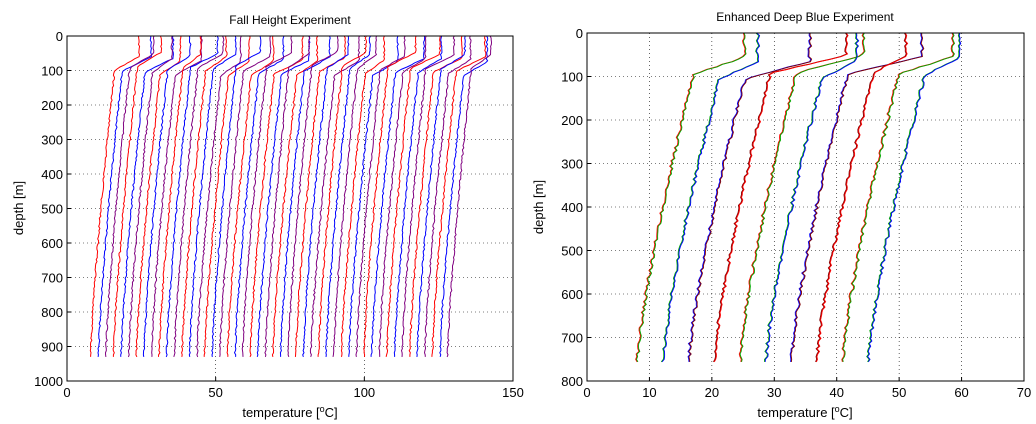  I want to click on left-x-tick-label: 0, so click(66, 392).